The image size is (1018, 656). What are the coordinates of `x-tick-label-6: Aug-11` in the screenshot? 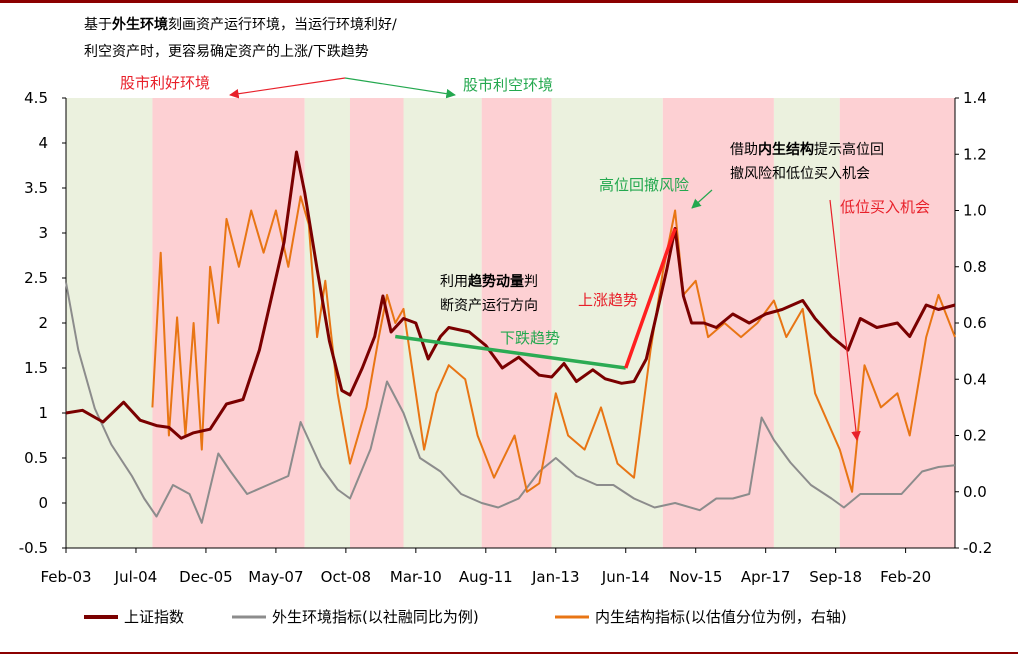 It's located at (486, 577).